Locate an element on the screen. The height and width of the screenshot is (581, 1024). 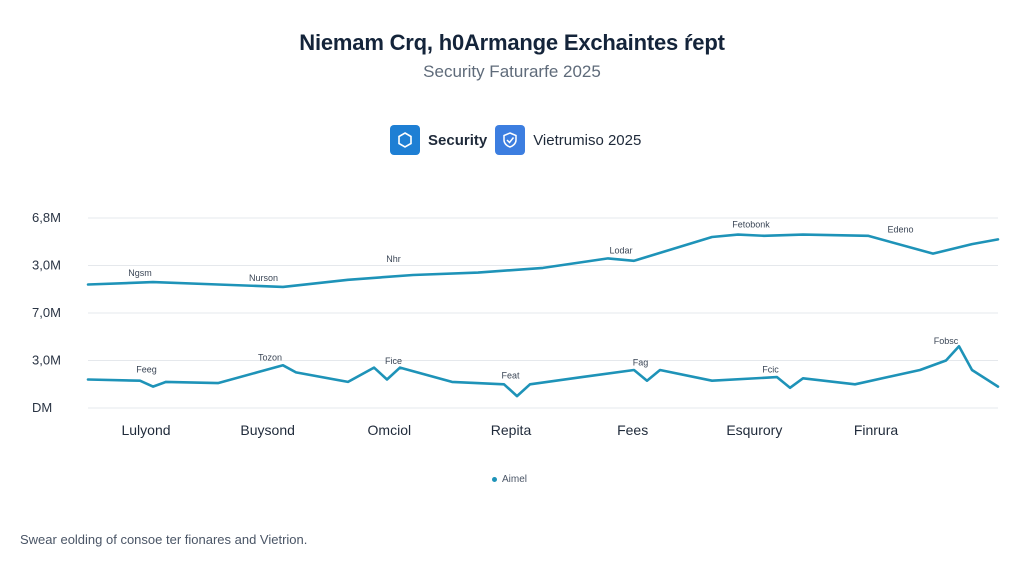
x-tick-label: Finrura is located at coordinates (876, 430).